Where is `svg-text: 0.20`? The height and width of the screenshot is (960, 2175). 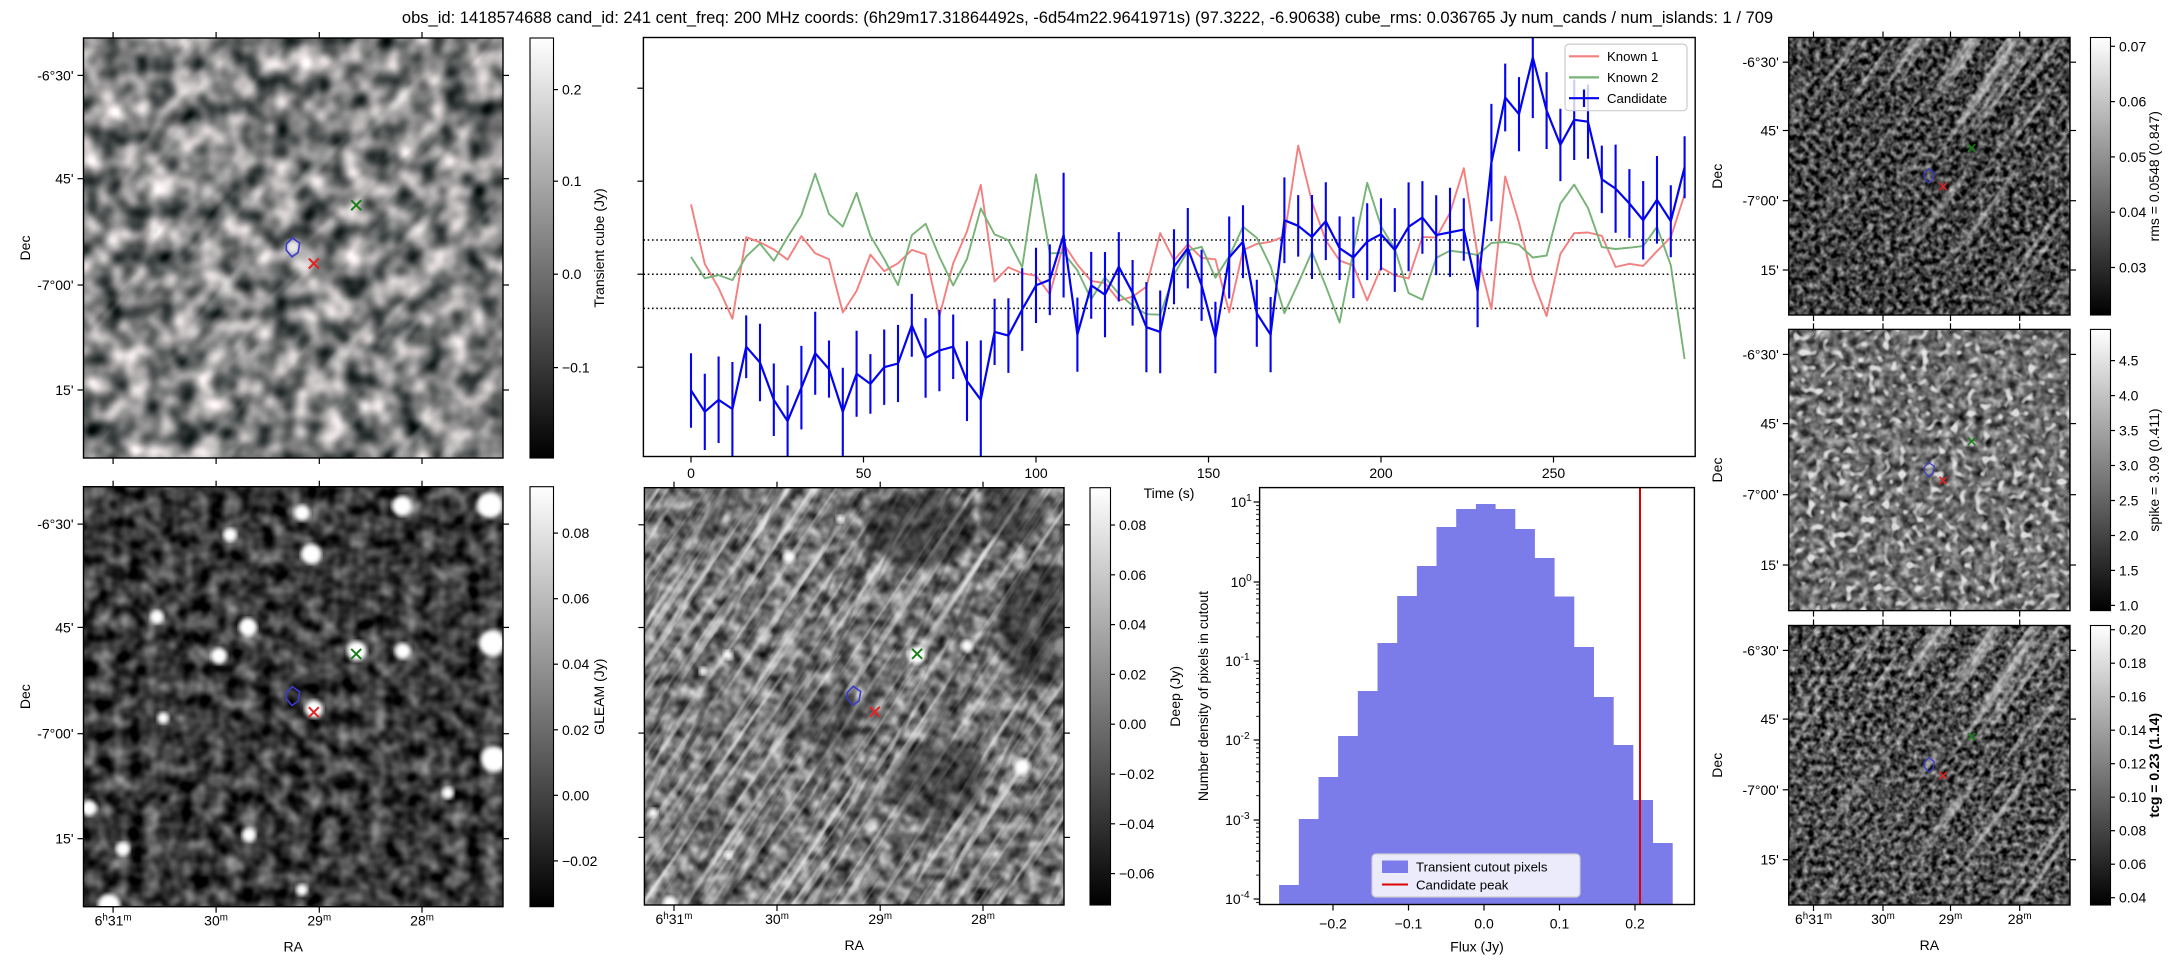 svg-text: 0.20 is located at coordinates (2132, 630).